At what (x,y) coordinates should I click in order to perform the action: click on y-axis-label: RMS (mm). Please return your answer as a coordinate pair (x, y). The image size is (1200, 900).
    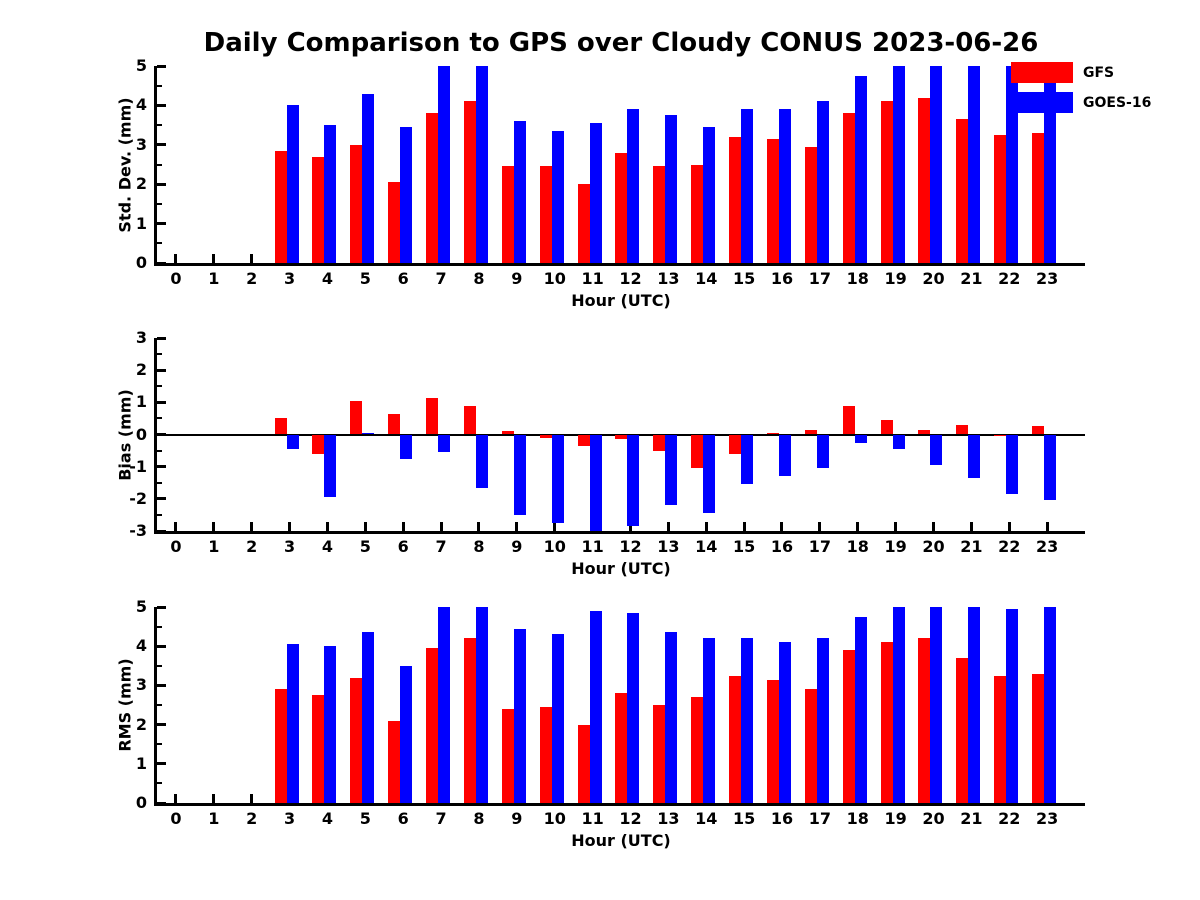
    Looking at the image, I should click on (125, 705).